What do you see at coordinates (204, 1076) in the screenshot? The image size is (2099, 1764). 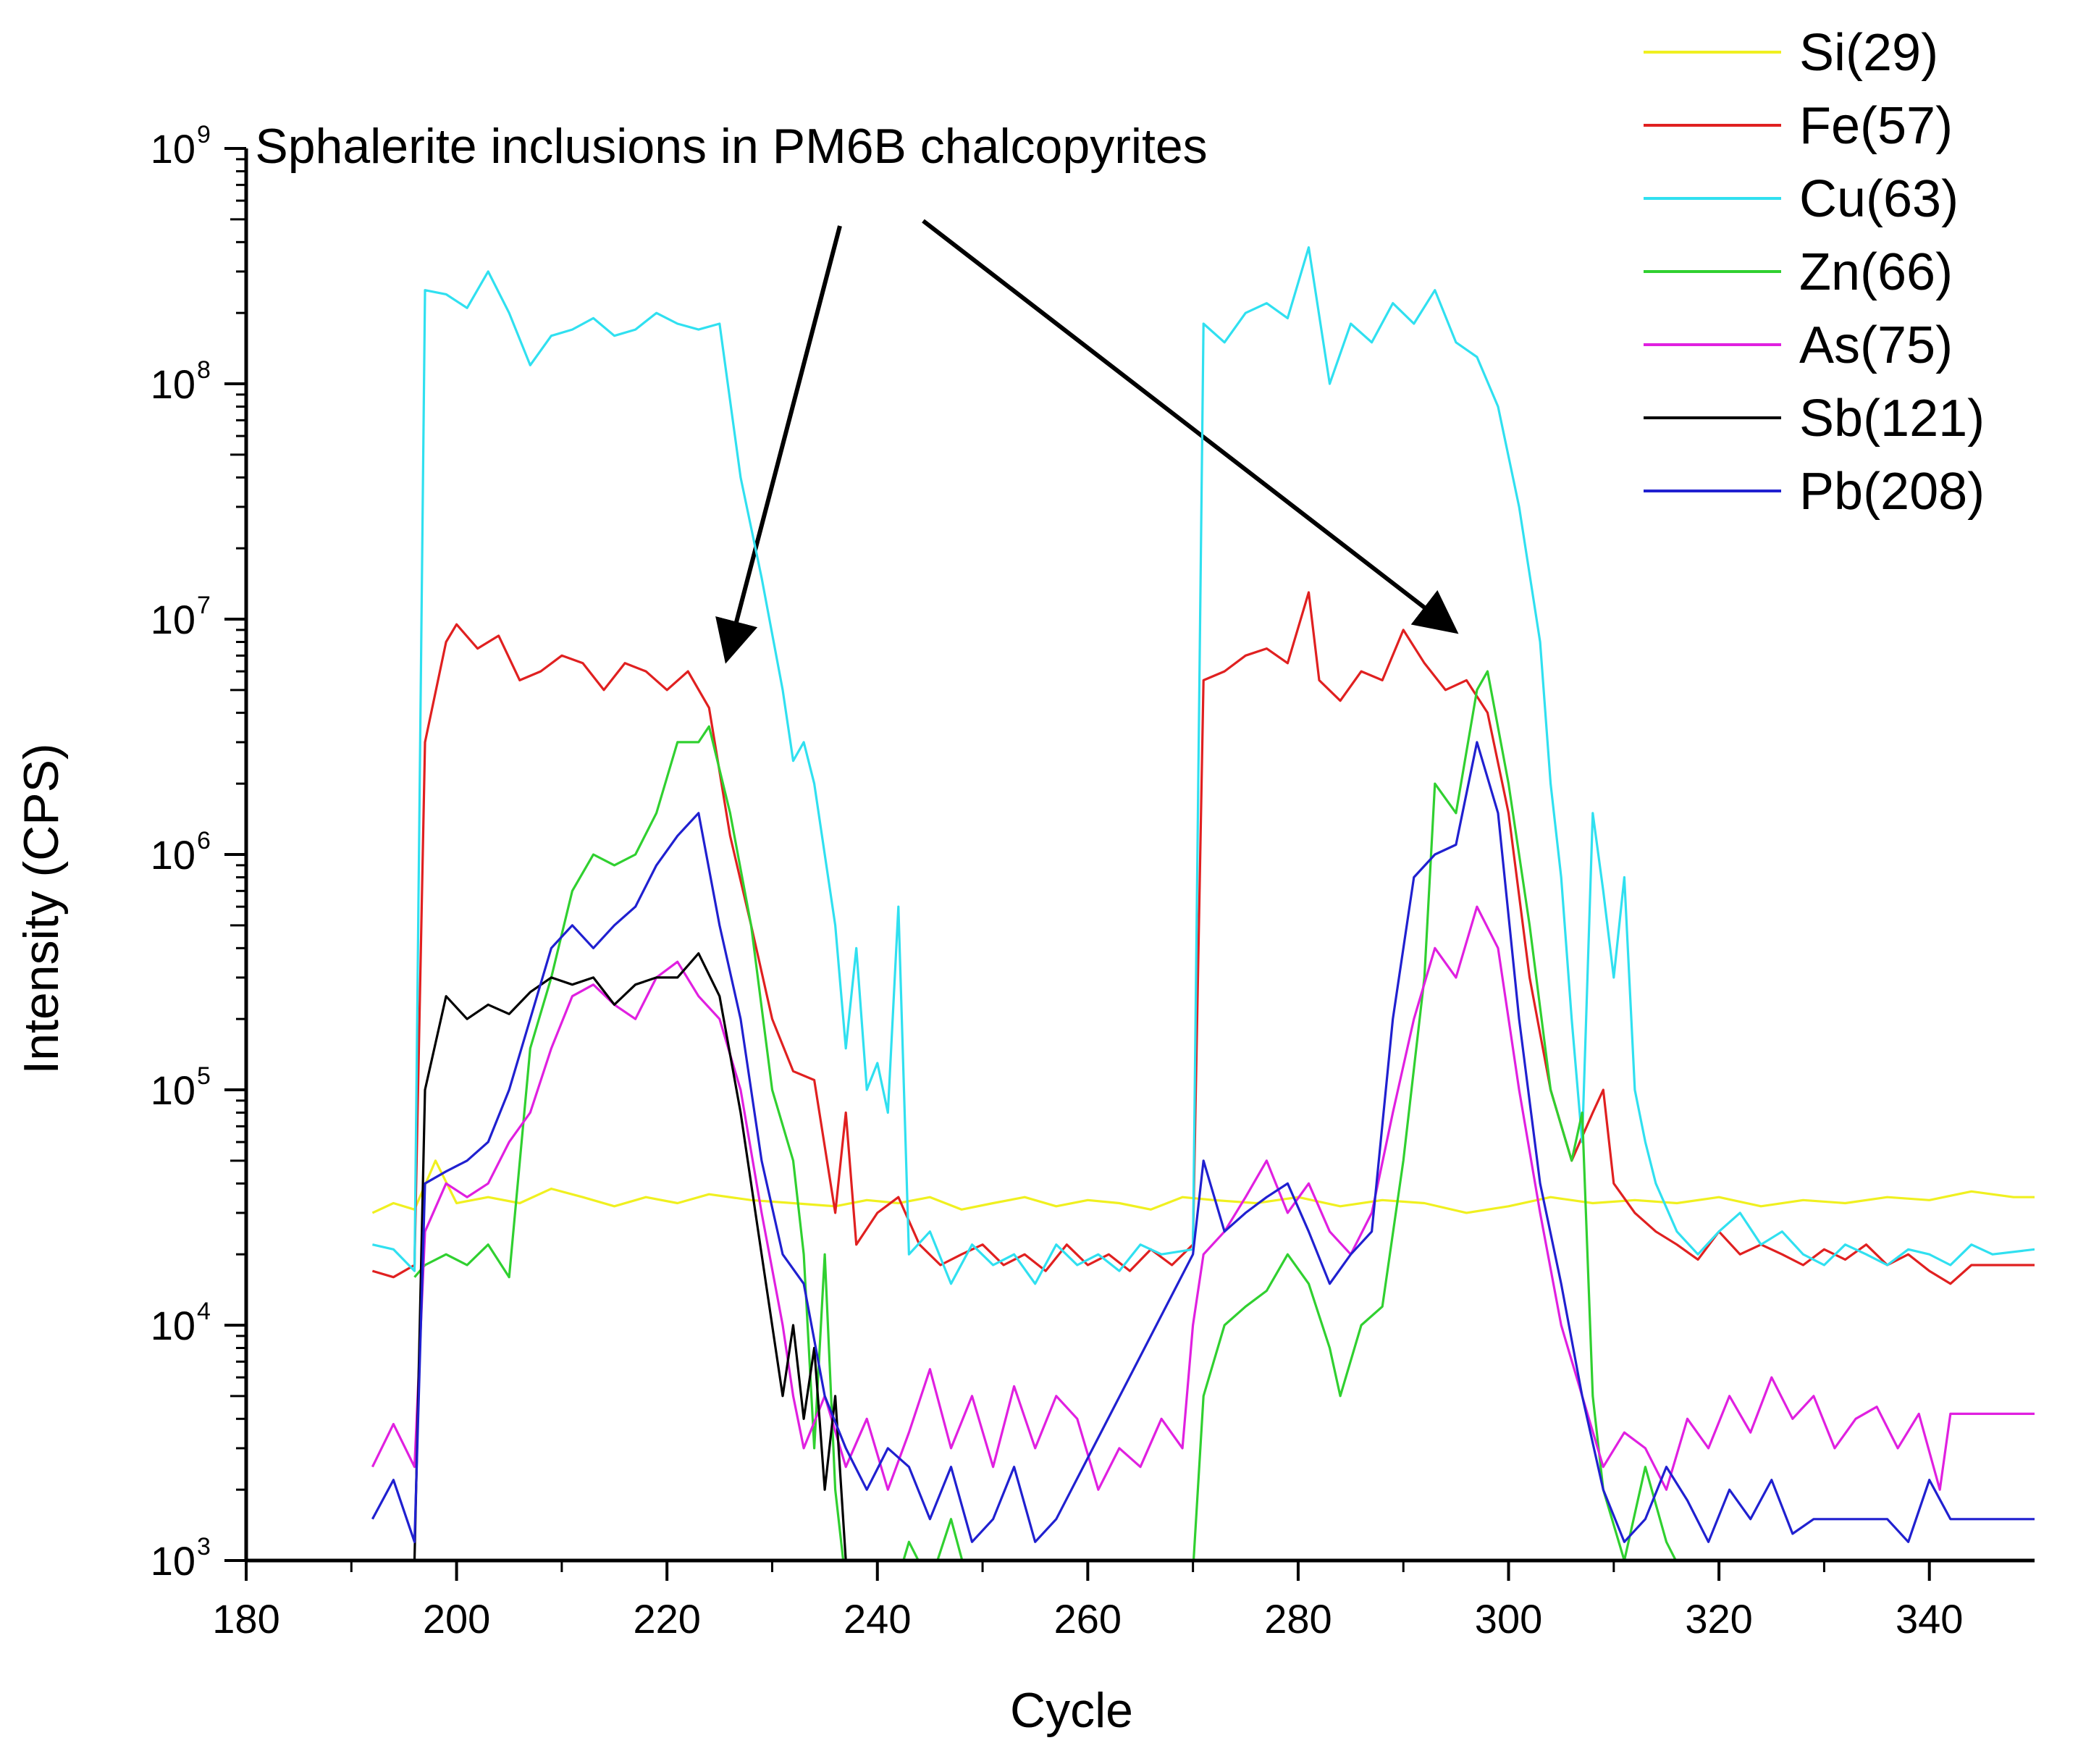 I see `y-tick-exponent-2: 5` at bounding box center [204, 1076].